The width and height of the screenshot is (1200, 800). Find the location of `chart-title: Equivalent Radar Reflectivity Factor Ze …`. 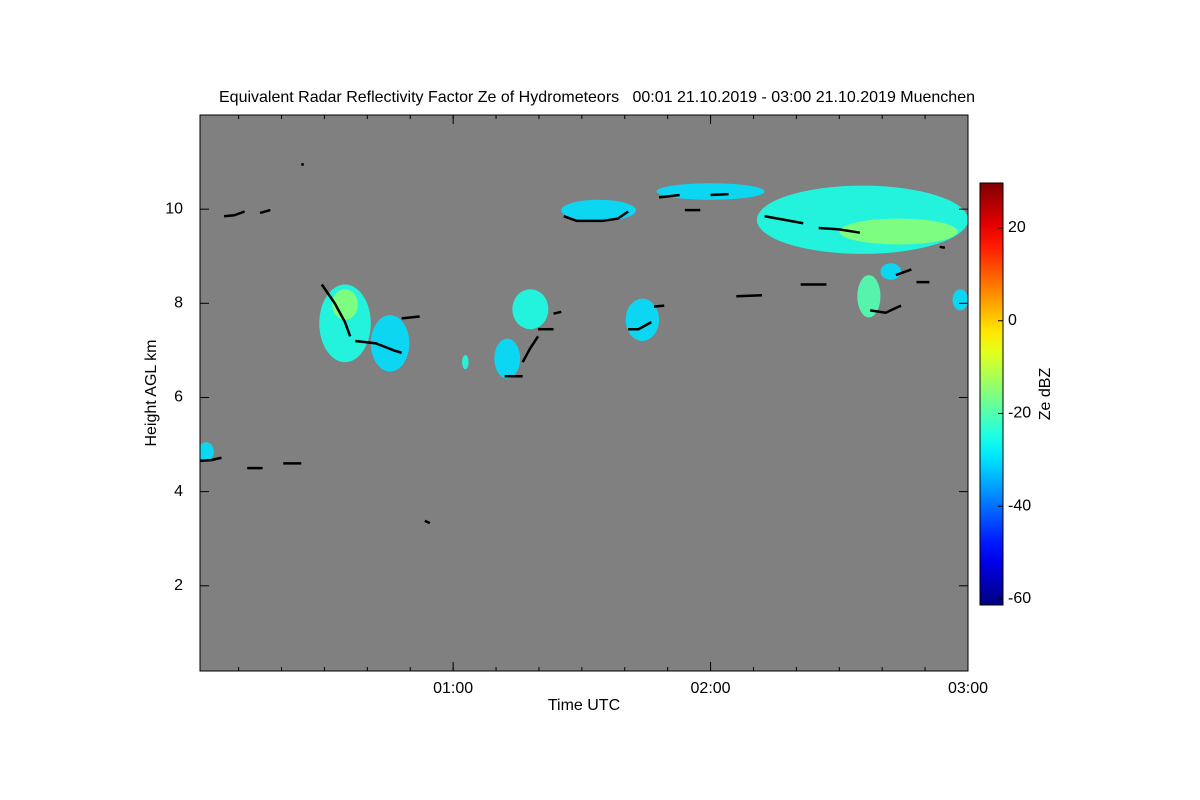

chart-title: Equivalent Radar Reflectivity Factor Ze … is located at coordinates (597, 97).